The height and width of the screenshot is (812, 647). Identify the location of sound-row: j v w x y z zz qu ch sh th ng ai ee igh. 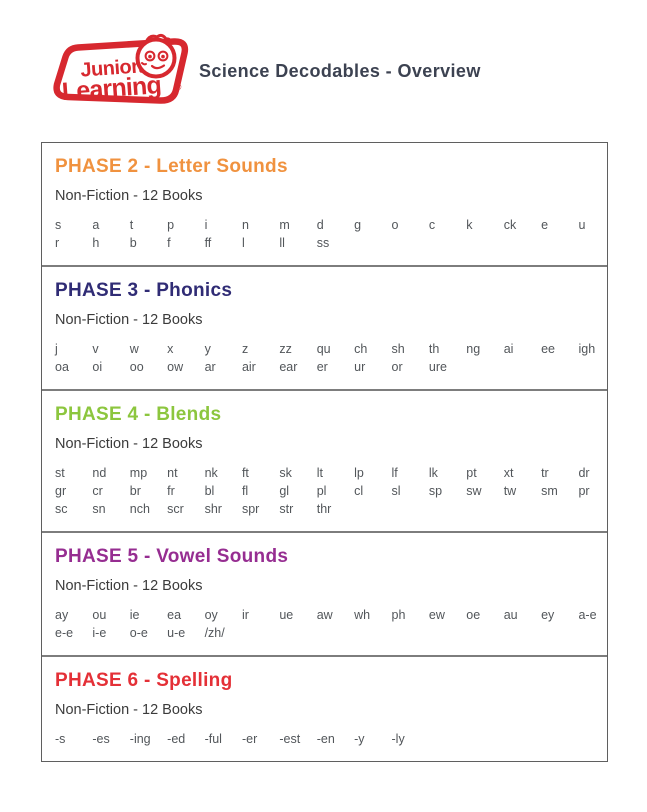
(326, 349).